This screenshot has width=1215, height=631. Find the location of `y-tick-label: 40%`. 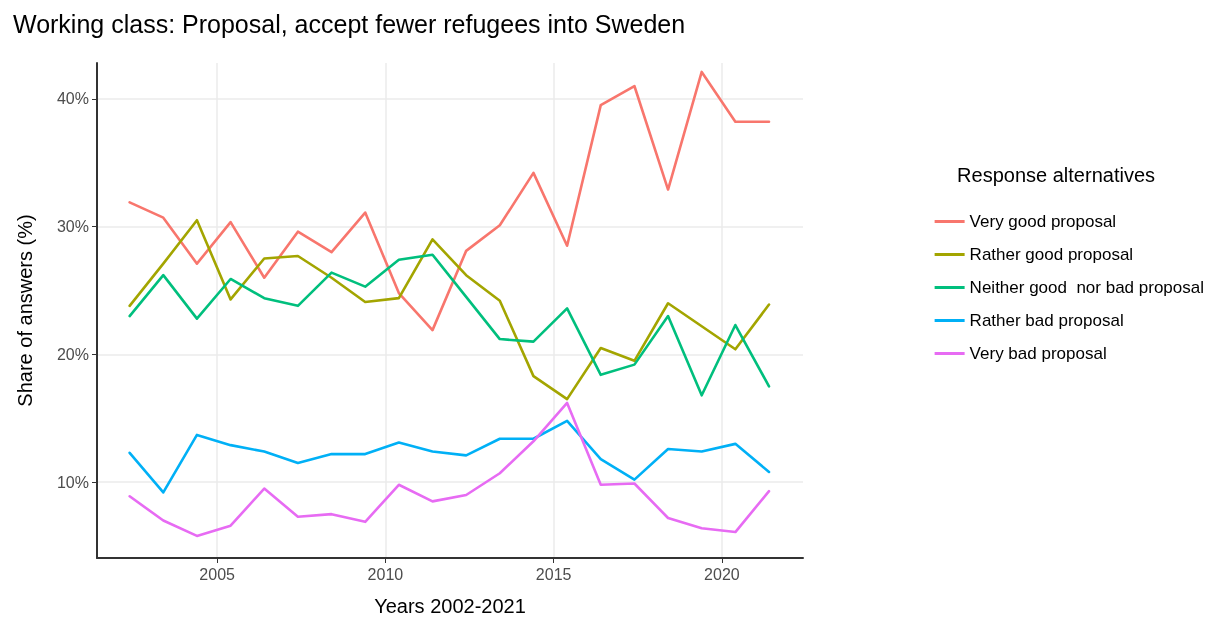

y-tick-label: 40% is located at coordinates (72, 99).